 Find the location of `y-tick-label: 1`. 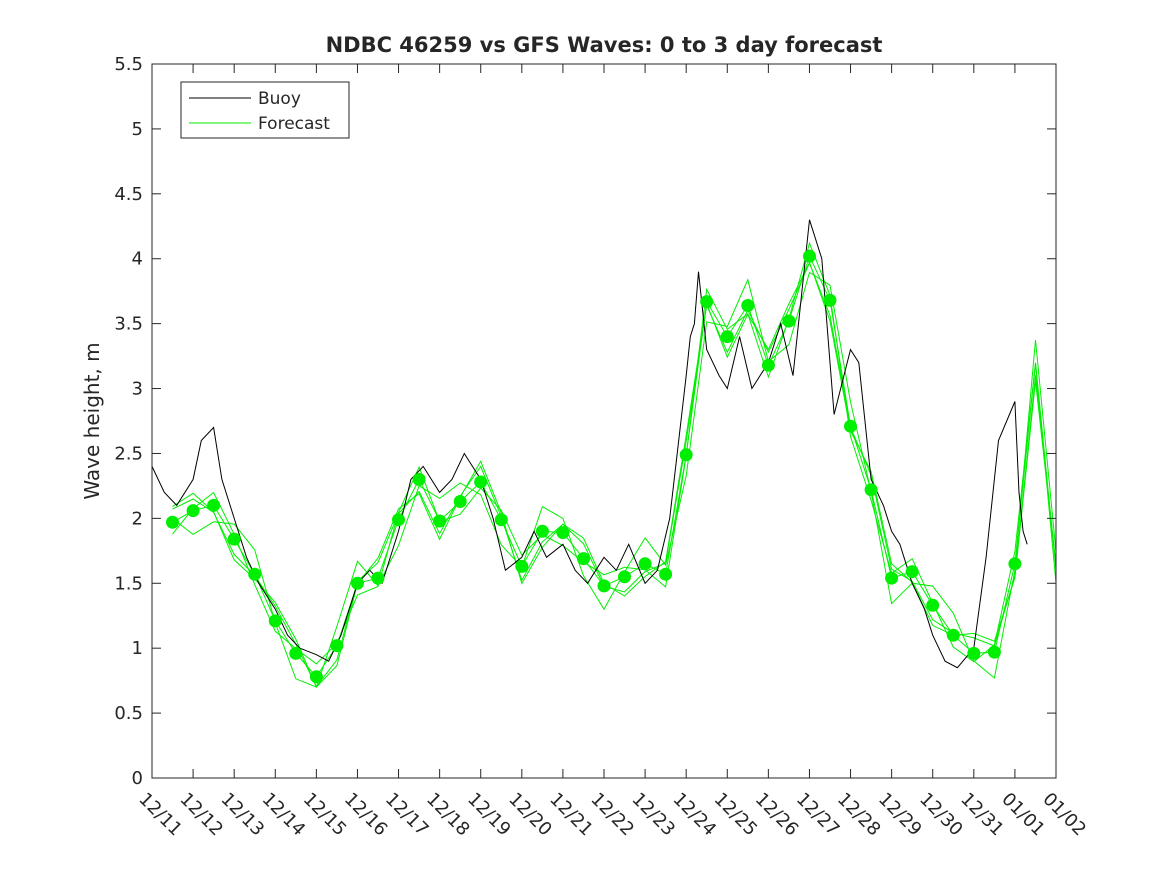

y-tick-label: 1 is located at coordinates (137, 648).